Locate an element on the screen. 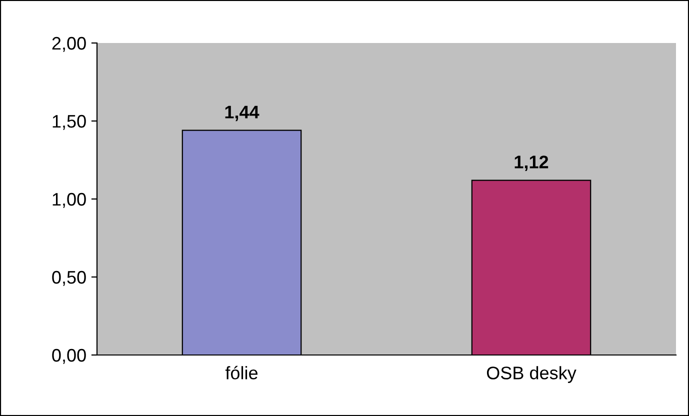  x-tick-label: OSB desky is located at coordinates (531, 374).